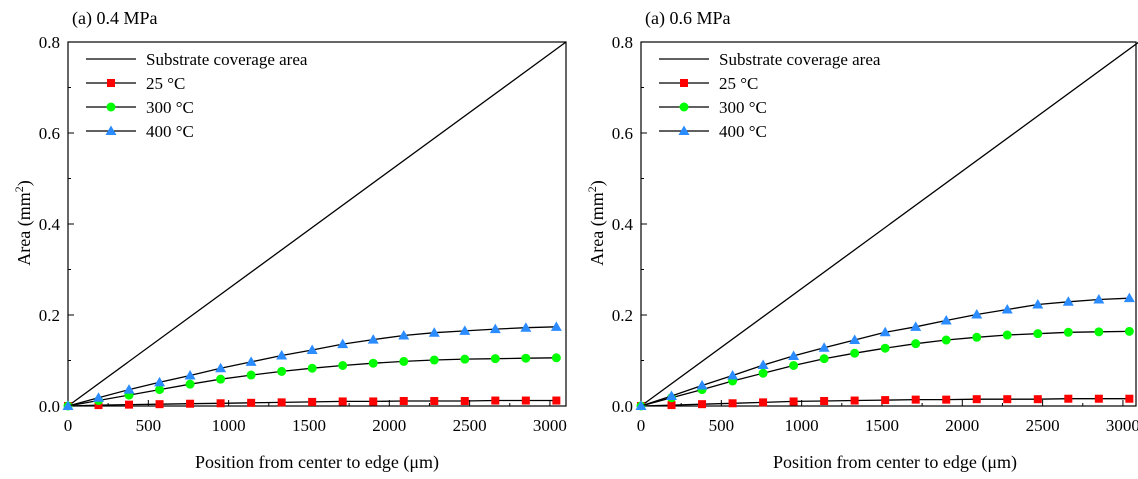 This screenshot has height=479, width=1138. Describe the element at coordinates (50, 224) in the screenshot. I see `y-tick-label: 0.4` at that location.